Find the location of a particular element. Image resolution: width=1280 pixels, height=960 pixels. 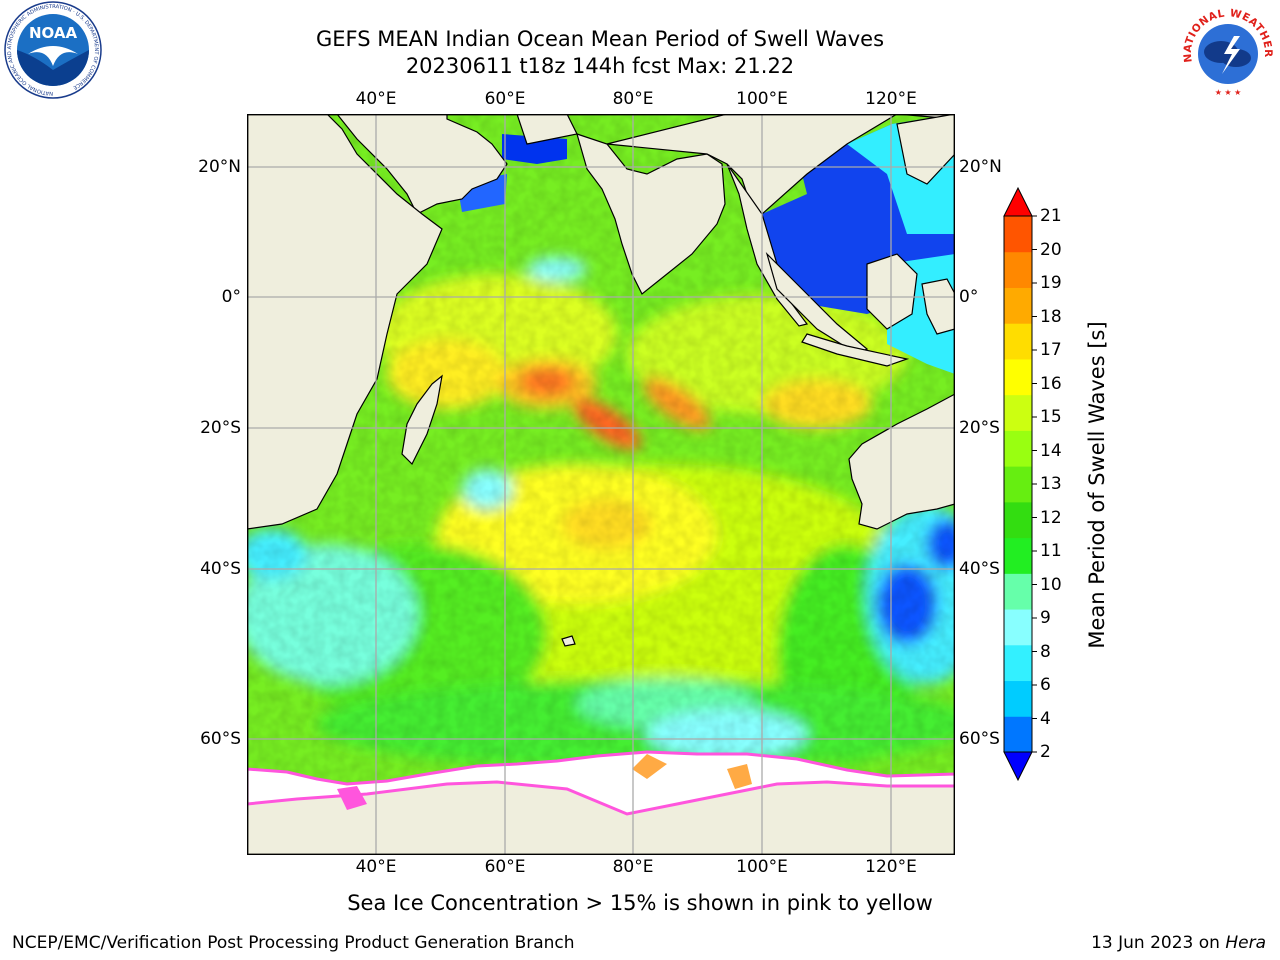

footer-timestamp: 13 Jun 2023 on Hera is located at coordinates (1178, 943).